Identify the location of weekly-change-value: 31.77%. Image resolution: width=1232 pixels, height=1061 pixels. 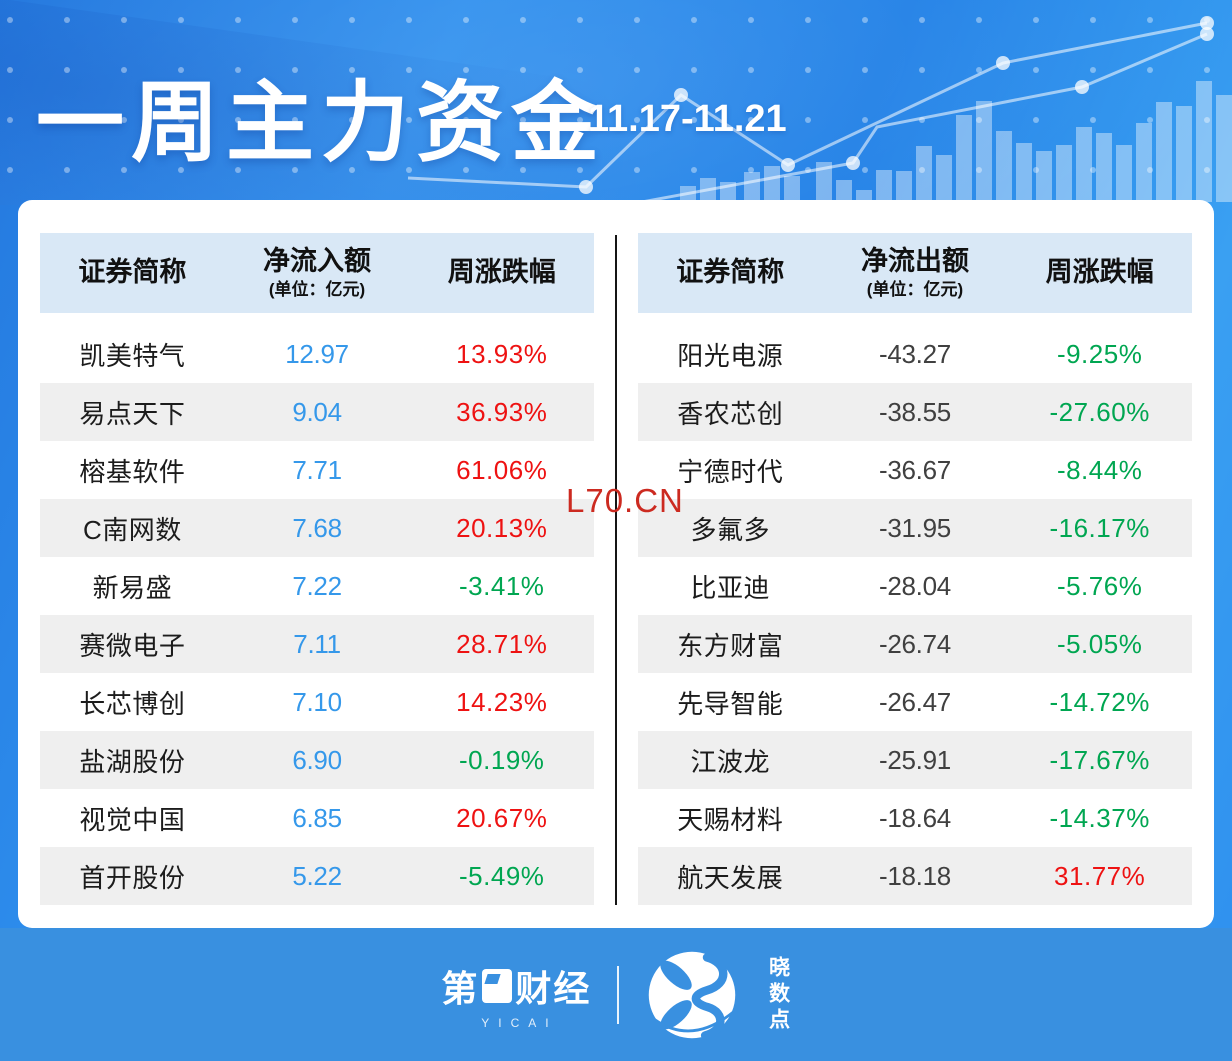
(1100, 875).